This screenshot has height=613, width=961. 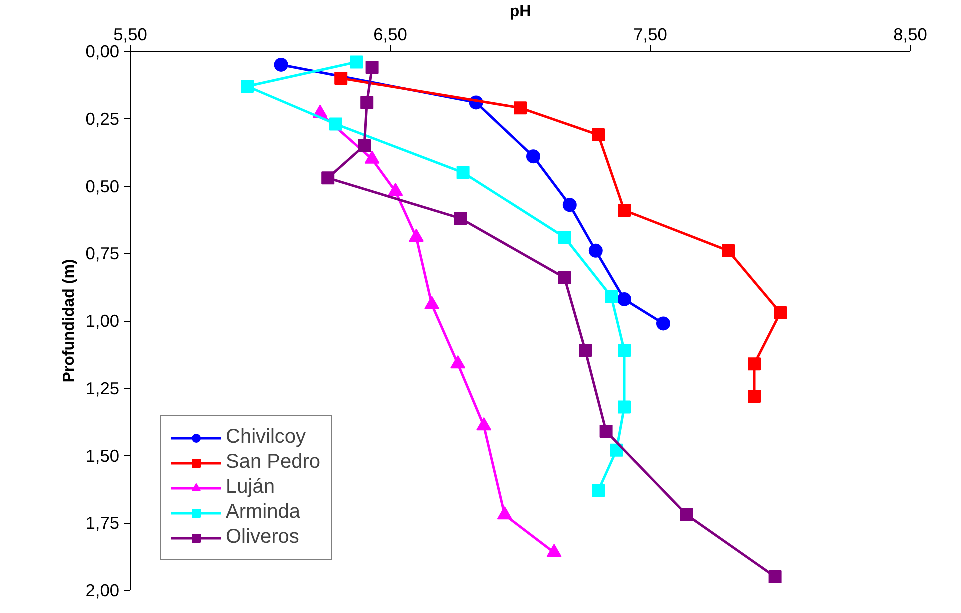 I want to click on x-tick-label: 7,50, so click(x=651, y=34).